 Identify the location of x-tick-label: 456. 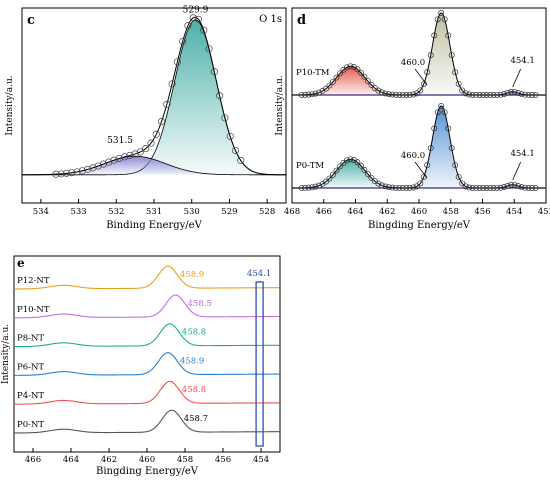
(223, 460).